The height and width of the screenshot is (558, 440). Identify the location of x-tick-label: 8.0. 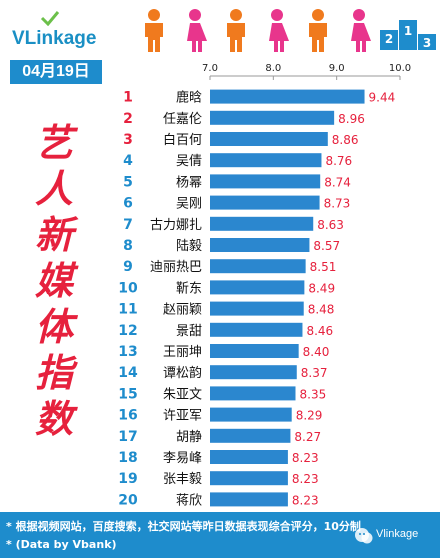
(273, 68).